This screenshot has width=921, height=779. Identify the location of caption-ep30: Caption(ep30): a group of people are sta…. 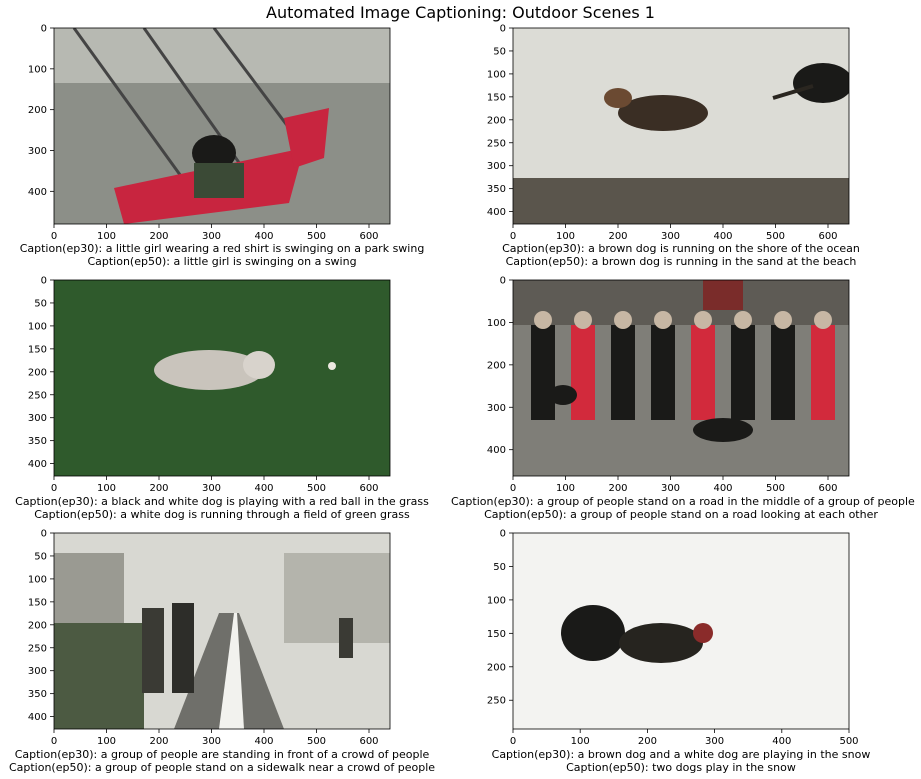
(222, 754).